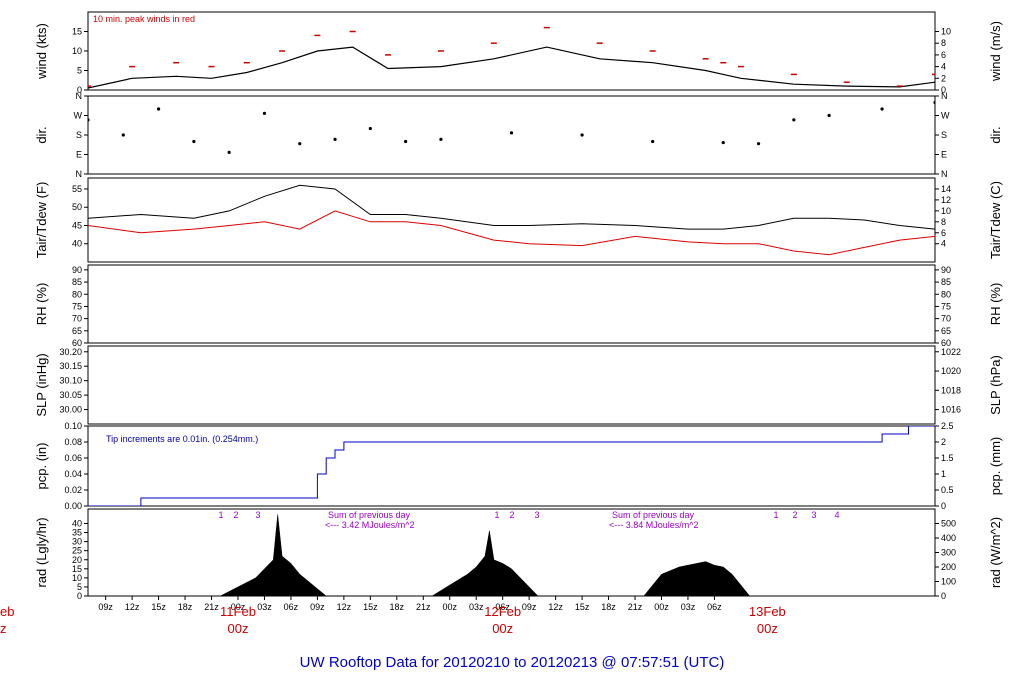 The height and width of the screenshot is (700, 1024). I want to click on right-tick-label: 10, so click(946, 211).